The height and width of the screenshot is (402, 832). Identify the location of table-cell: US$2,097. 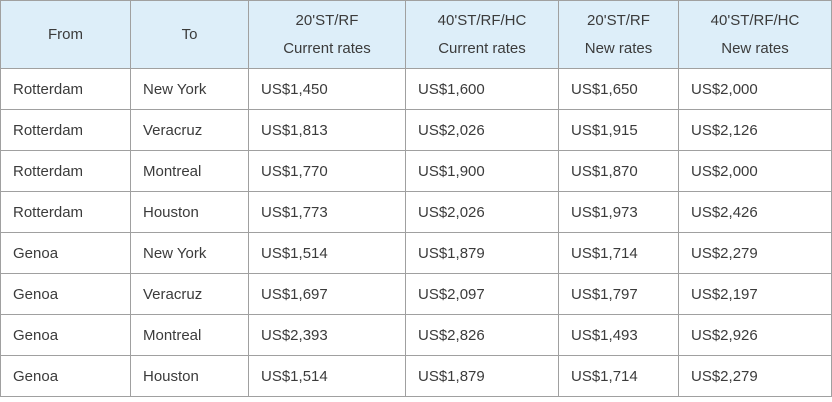
(482, 294).